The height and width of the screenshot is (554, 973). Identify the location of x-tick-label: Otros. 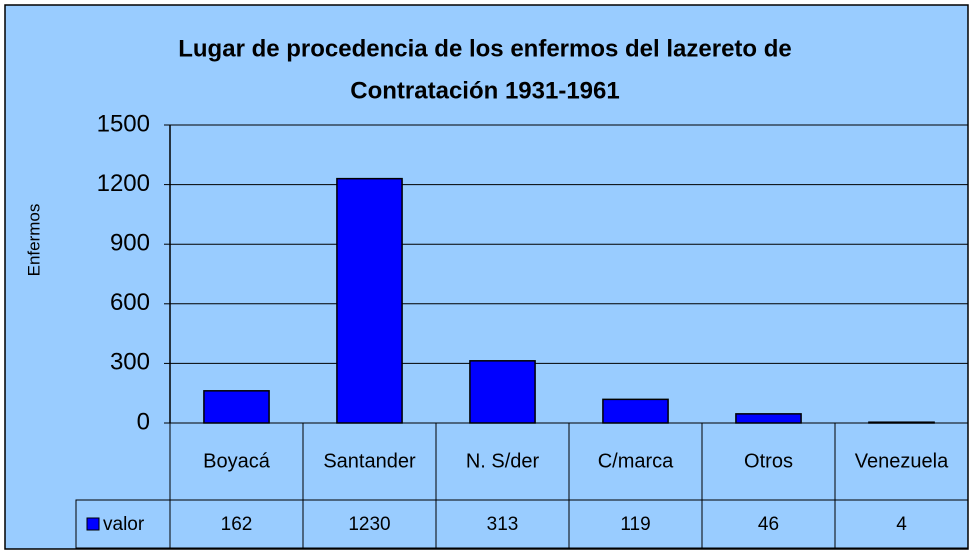
(768, 461).